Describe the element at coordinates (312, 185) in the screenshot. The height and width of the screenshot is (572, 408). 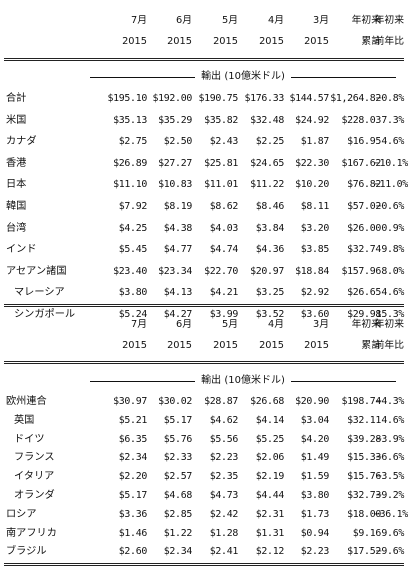
I see `value-mar: $10.20` at that location.